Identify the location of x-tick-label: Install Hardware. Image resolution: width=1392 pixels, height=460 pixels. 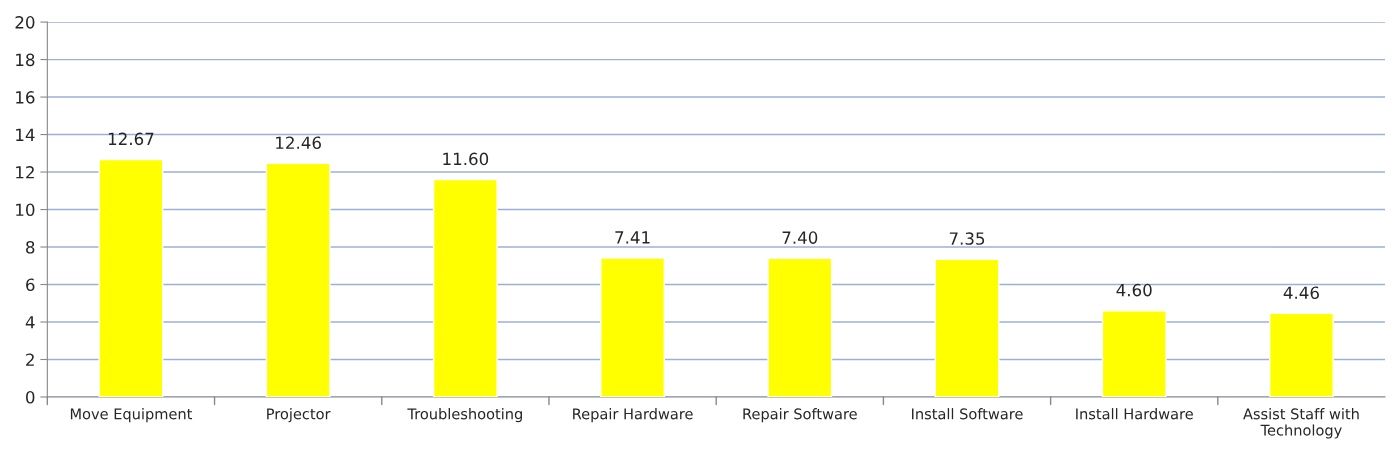
(1134, 414).